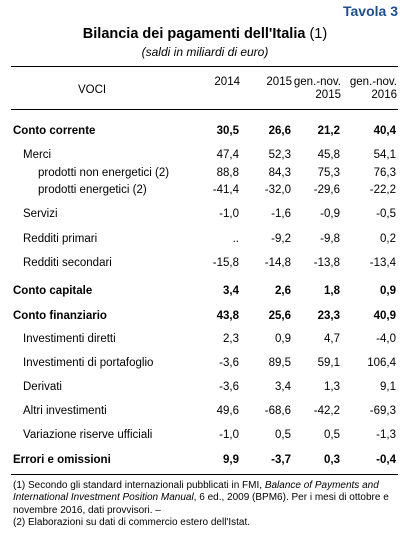  Describe the element at coordinates (328, 173) in the screenshot. I see `cell-gen-nov-2015: 75,3` at that location.